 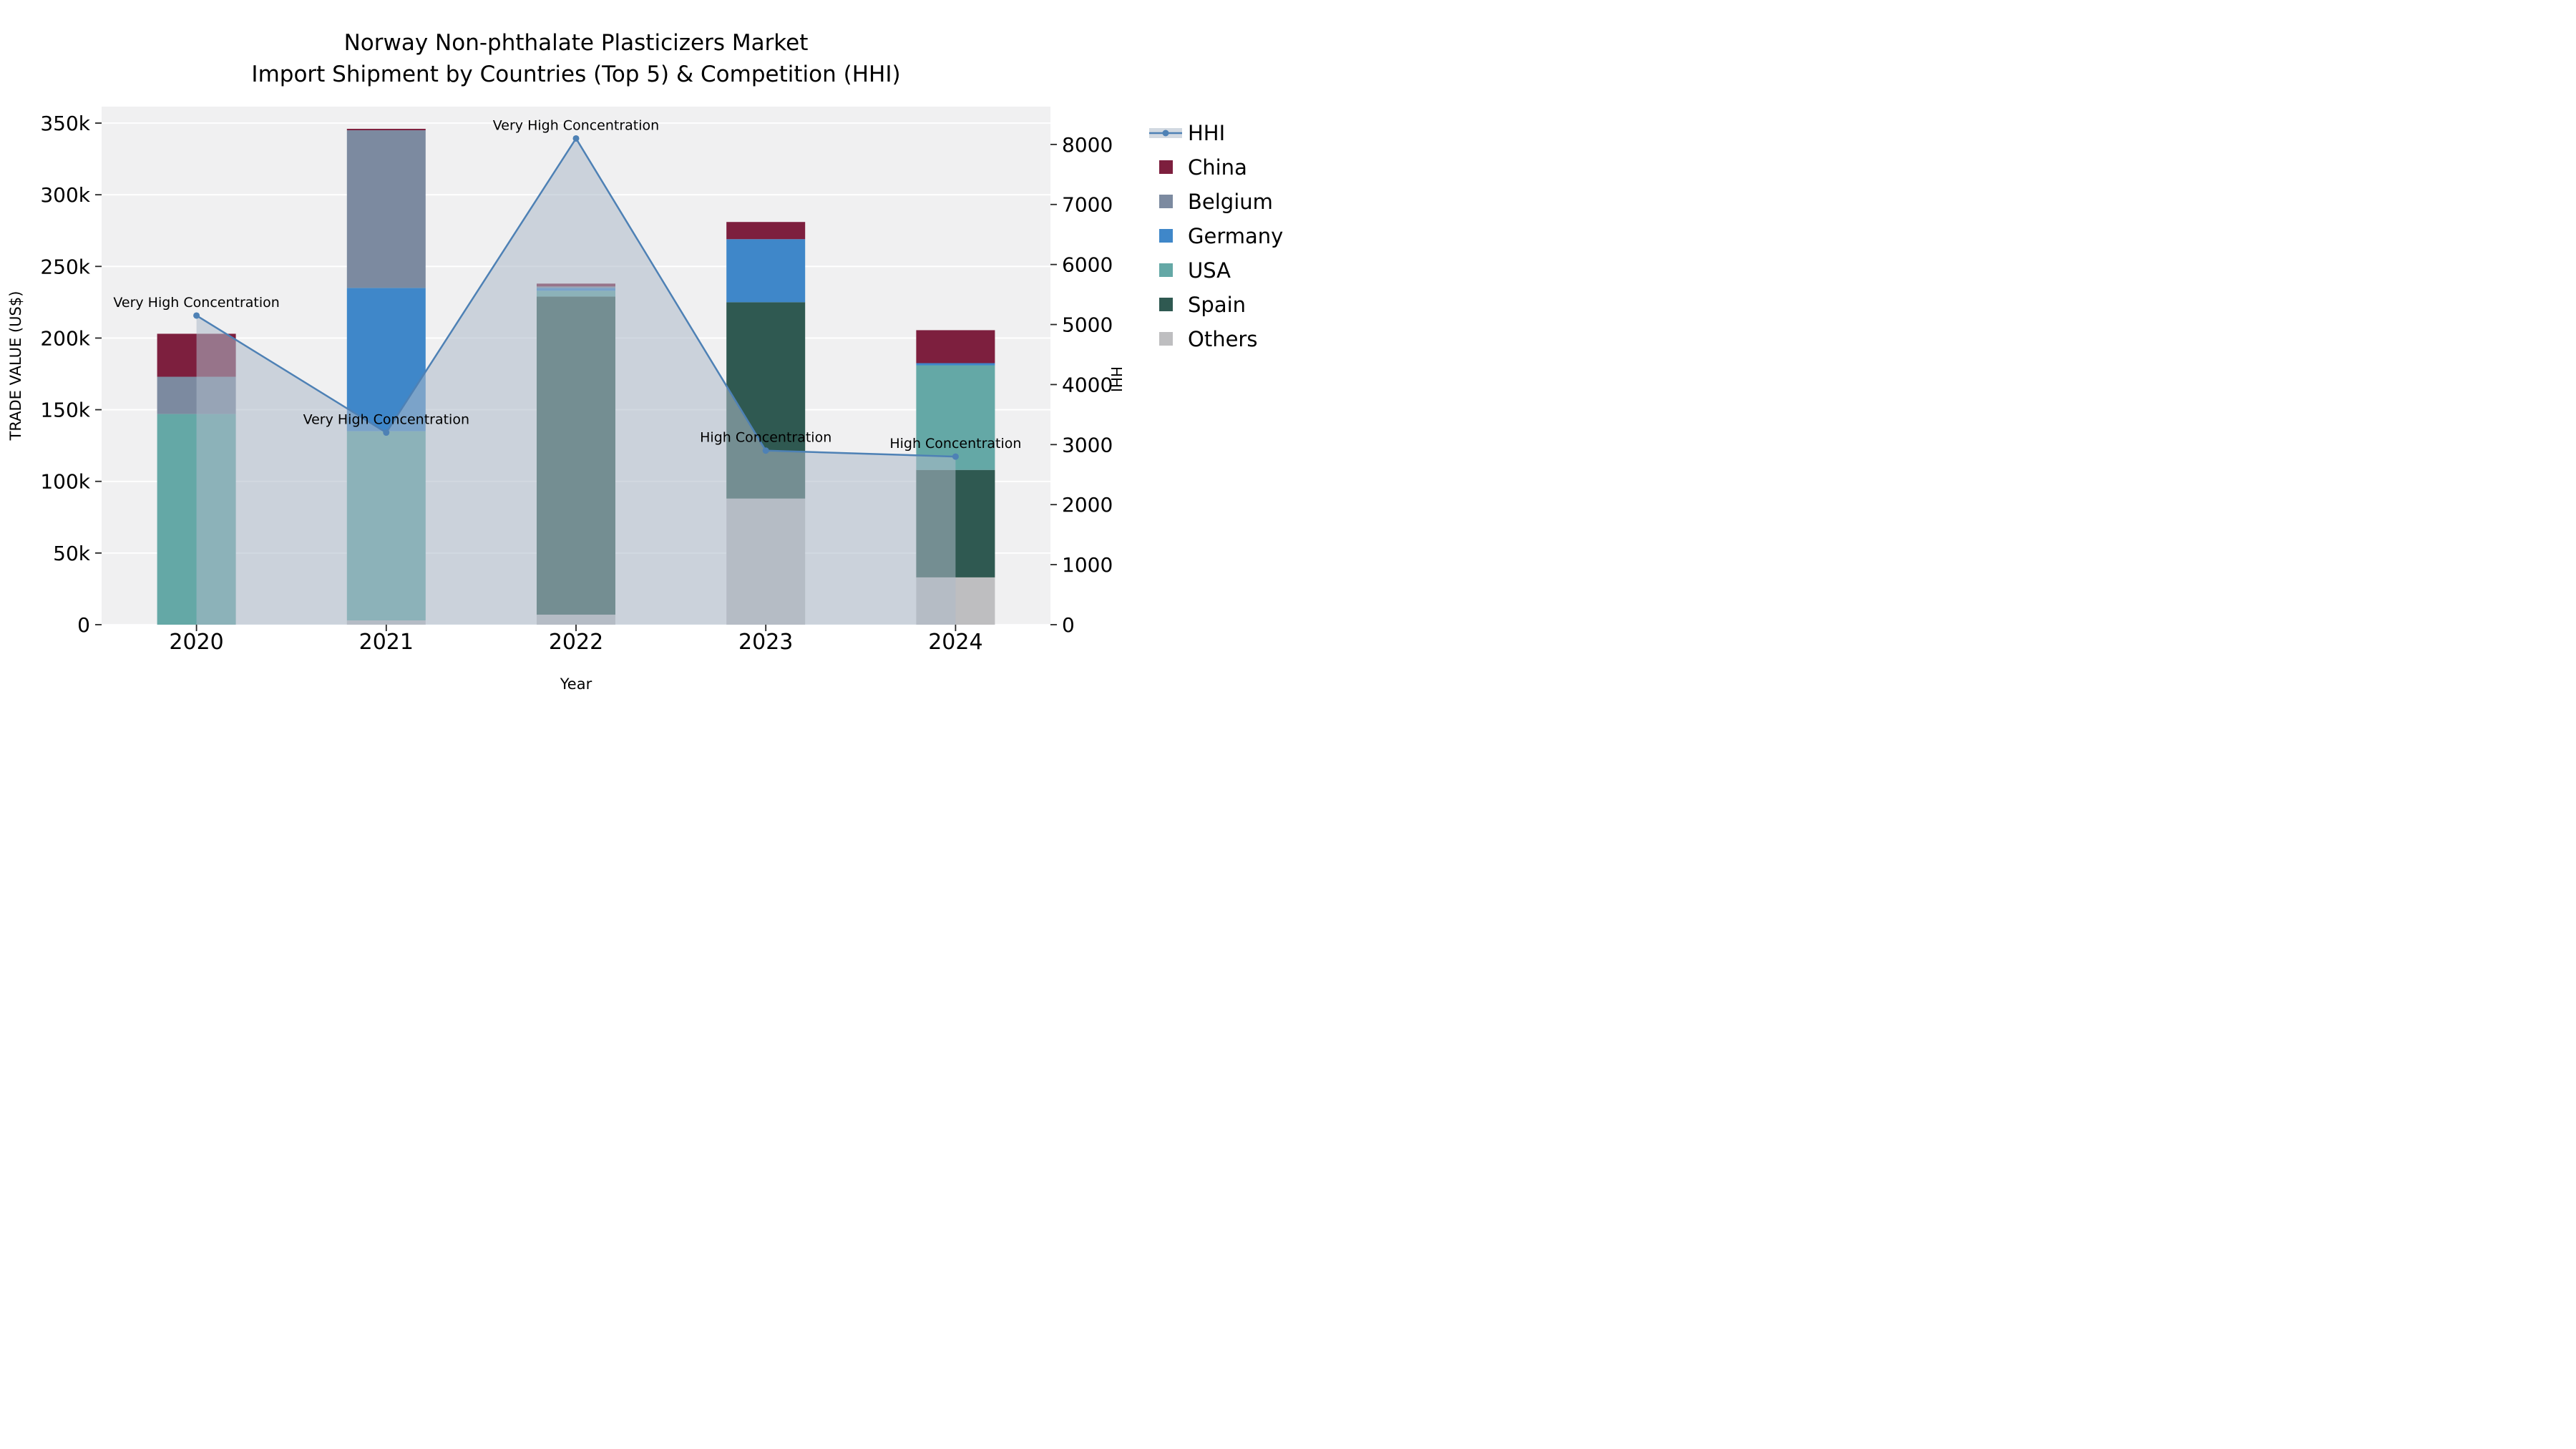 I want to click on y-right-tick-label: 7000, so click(x=1087, y=205).